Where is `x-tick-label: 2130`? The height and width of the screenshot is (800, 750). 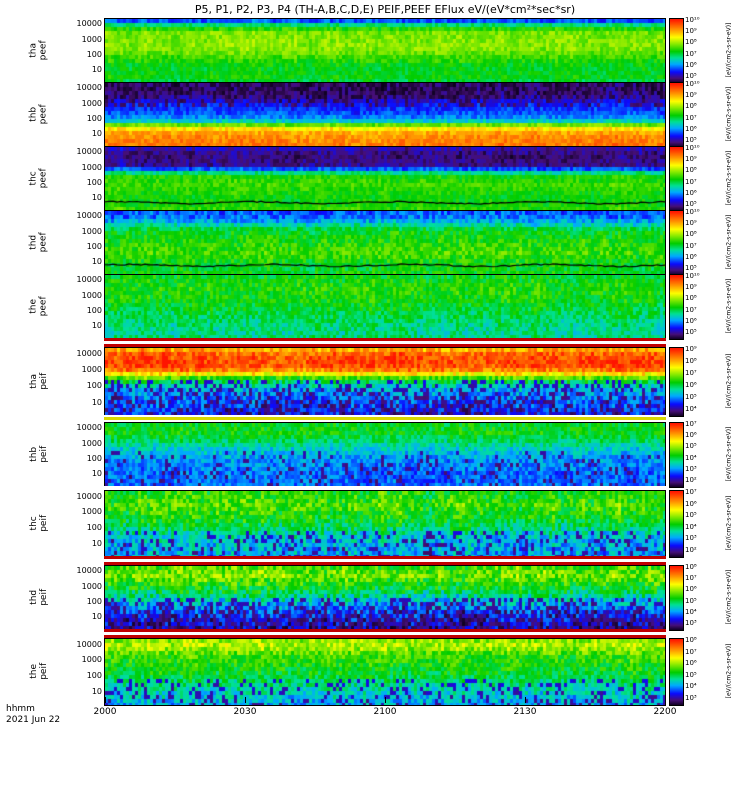
x-tick-label: 2130 is located at coordinates (525, 712).